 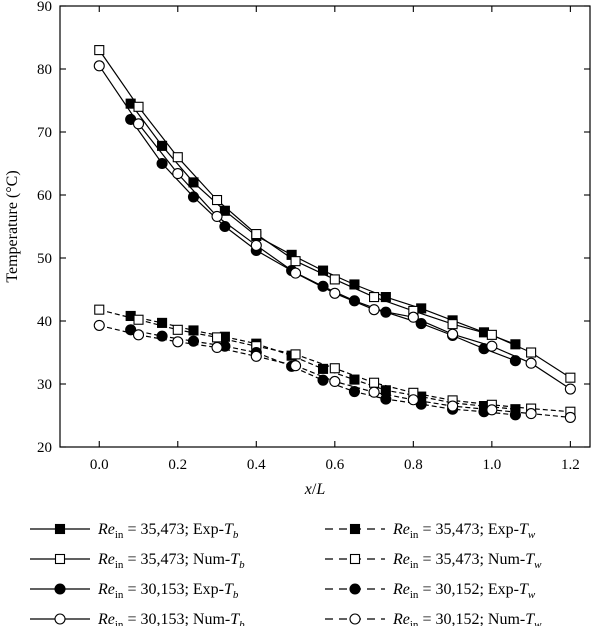 What do you see at coordinates (44, 196) in the screenshot?
I see `y-tick-label: 60` at bounding box center [44, 196].